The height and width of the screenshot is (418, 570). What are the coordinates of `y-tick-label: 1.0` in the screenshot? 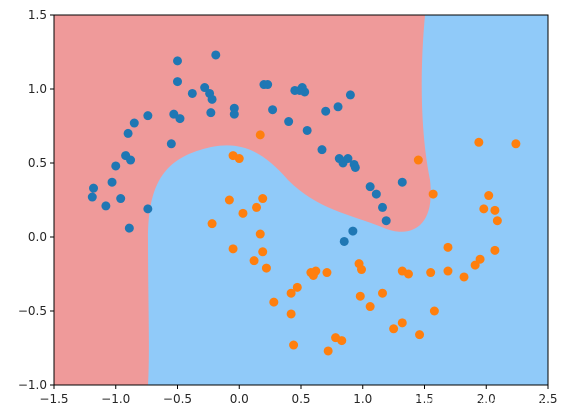 It's located at (37, 89).